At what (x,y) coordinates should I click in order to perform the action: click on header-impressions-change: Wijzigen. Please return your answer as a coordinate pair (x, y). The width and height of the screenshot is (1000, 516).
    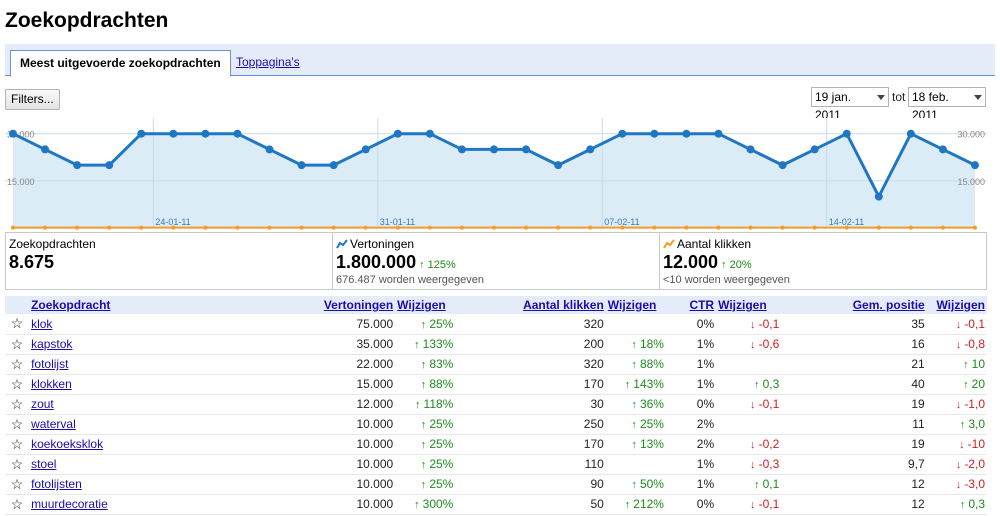
    Looking at the image, I should click on (425, 305).